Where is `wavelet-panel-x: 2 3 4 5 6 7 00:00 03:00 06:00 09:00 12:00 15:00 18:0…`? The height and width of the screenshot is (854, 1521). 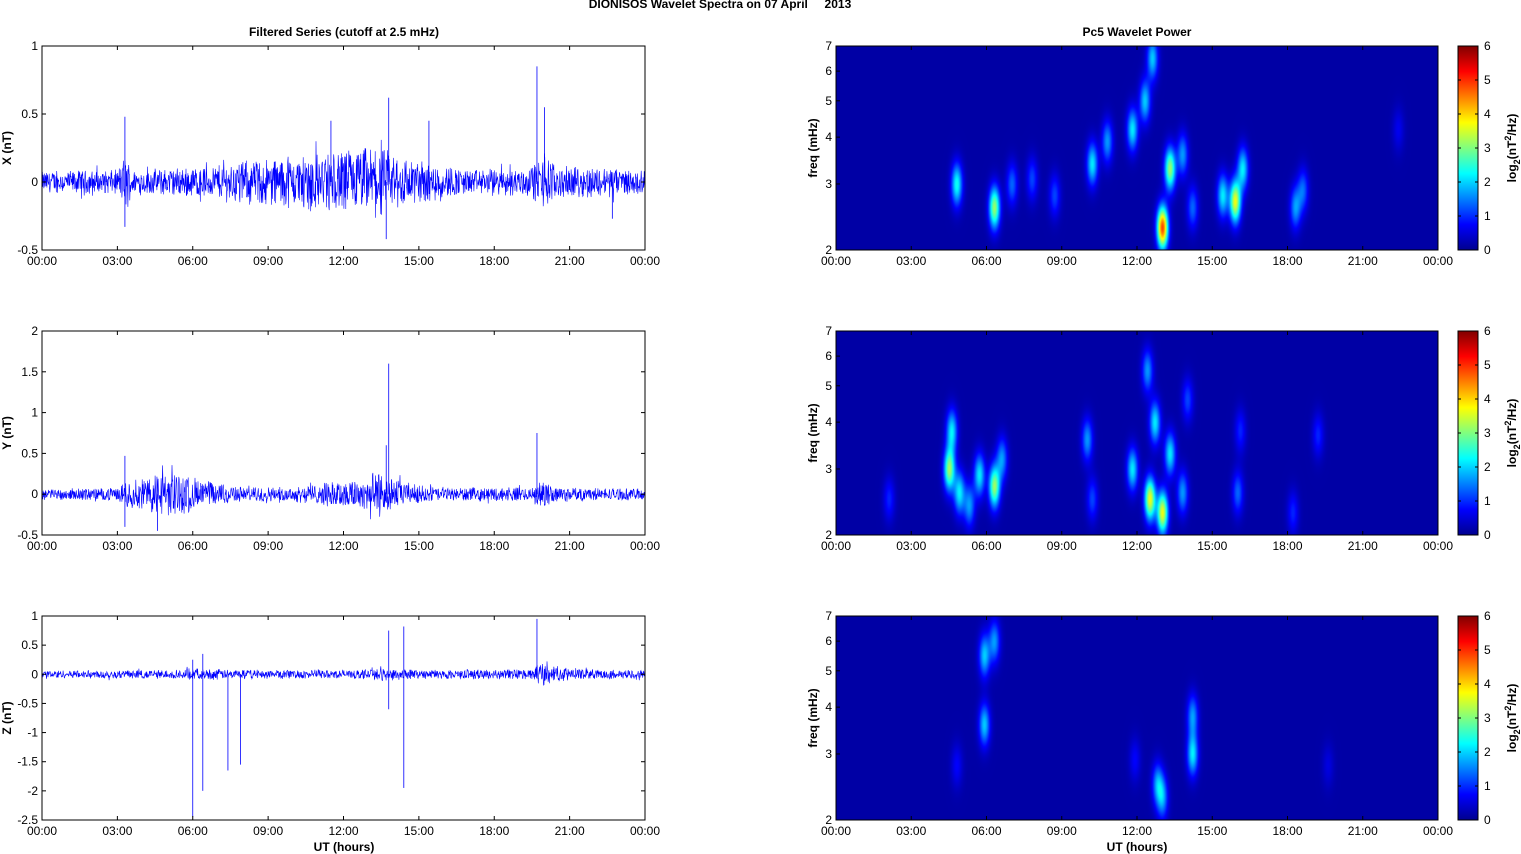
wavelet-panel-x: 2 3 4 5 6 7 00:00 03:00 06:00 09:00 12:00 15:00 18:0… is located at coordinates (1163, 153).